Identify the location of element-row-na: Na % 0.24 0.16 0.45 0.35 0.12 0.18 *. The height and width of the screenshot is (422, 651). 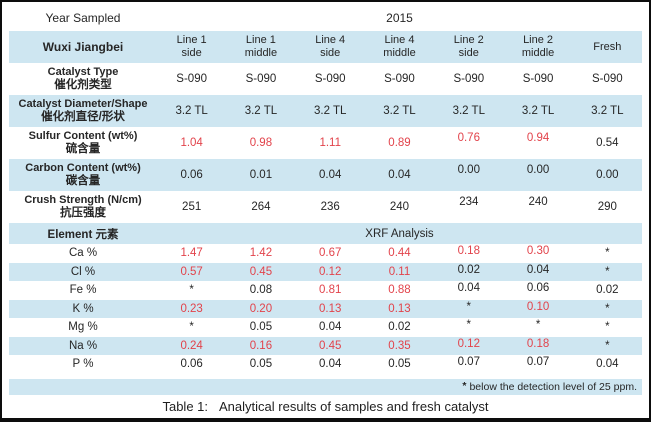
(325, 345).